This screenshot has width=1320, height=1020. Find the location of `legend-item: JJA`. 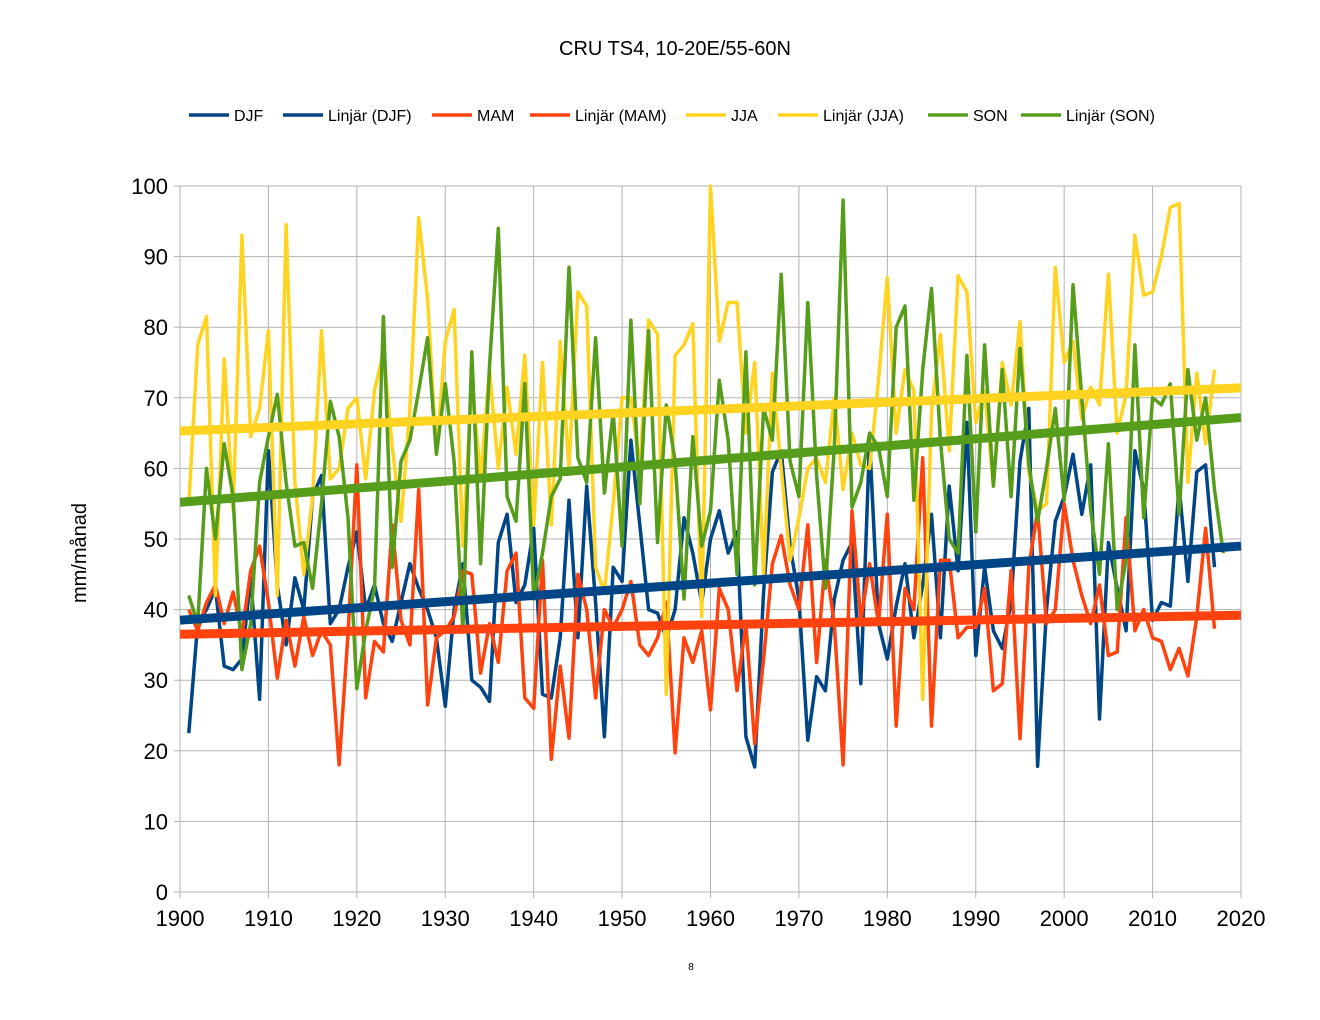

legend-item: JJA is located at coordinates (722, 116).